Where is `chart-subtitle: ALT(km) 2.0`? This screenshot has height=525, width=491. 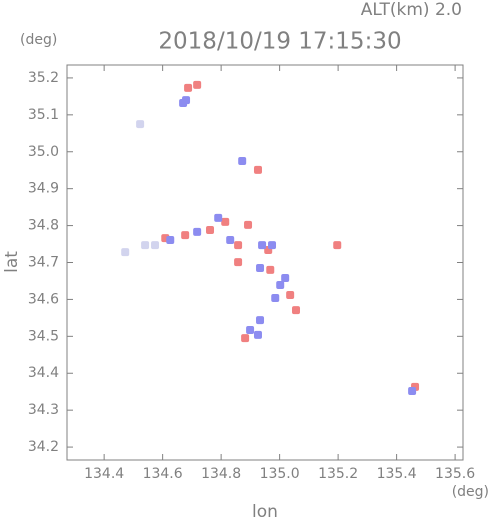 chart-subtitle: ALT(km) 2.0 is located at coordinates (411, 10).